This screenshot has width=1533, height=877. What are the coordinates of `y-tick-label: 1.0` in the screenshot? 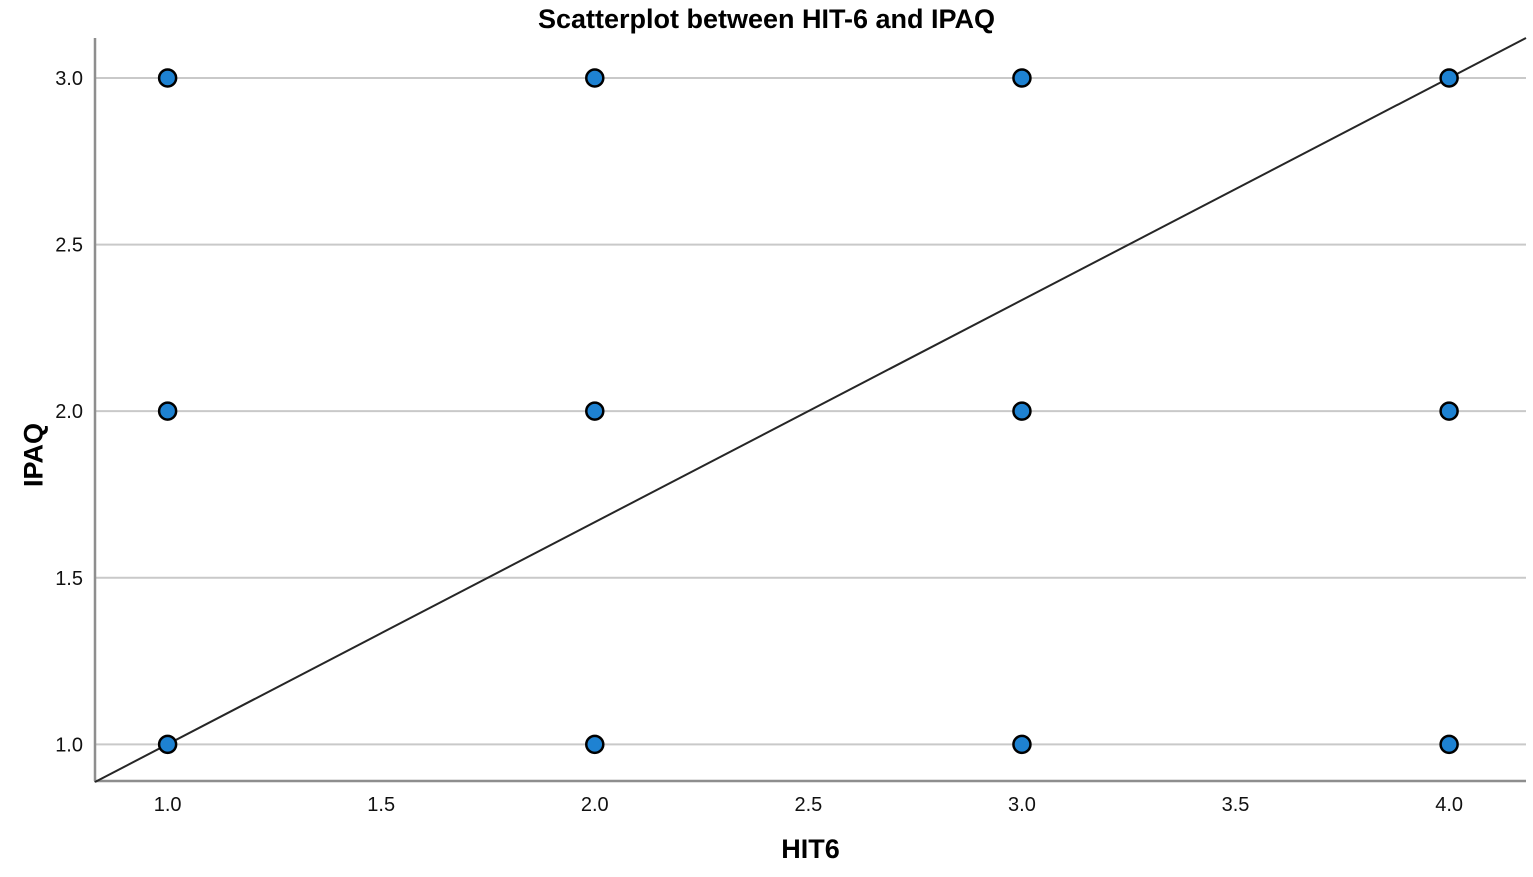 It's located at (69, 745).